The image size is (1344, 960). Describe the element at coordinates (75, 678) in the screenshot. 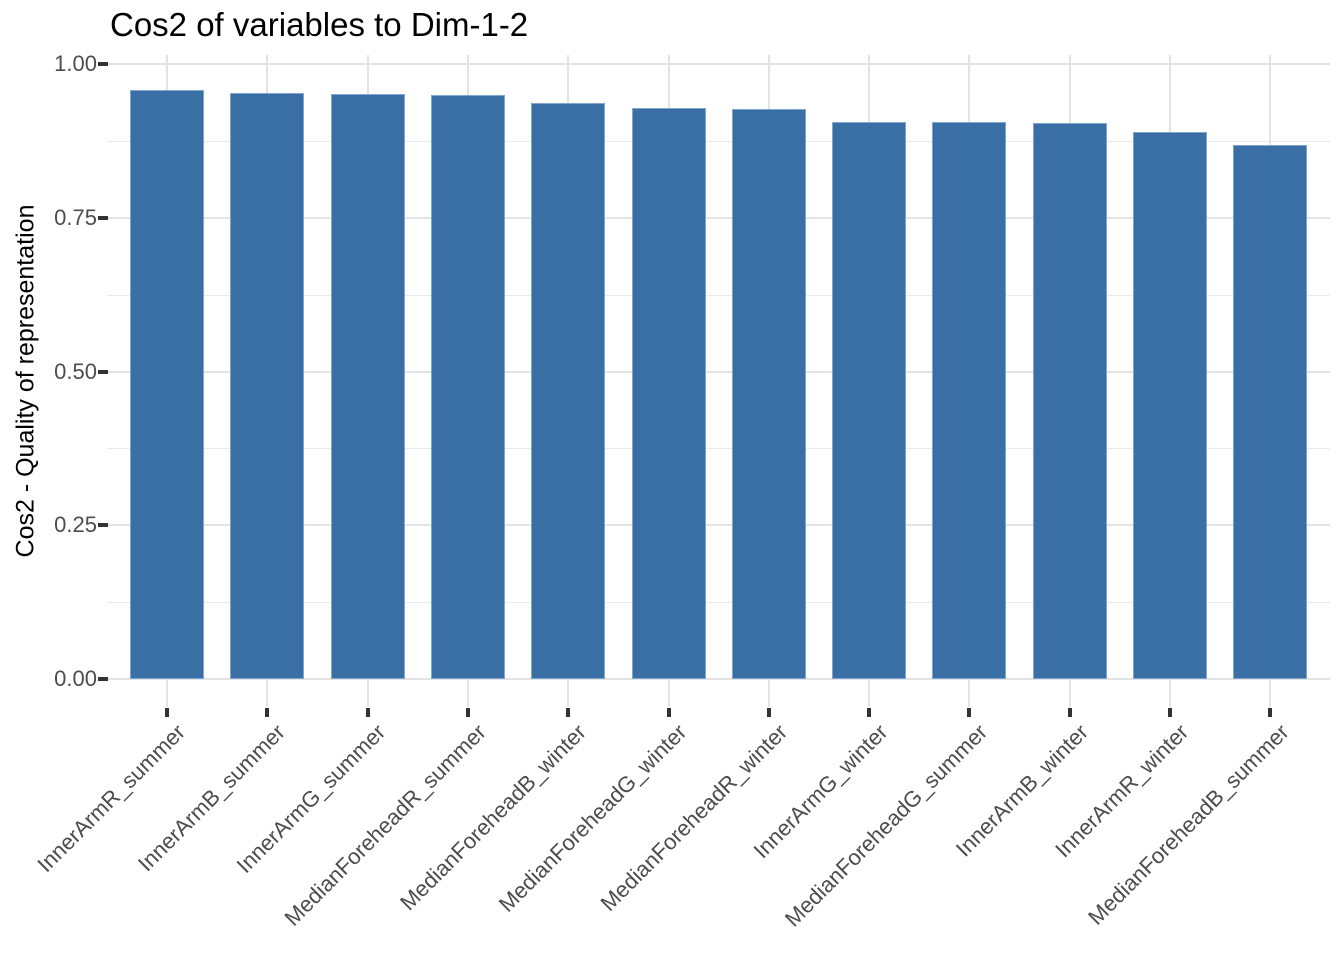

I see `y-tick-label: 0.00` at that location.